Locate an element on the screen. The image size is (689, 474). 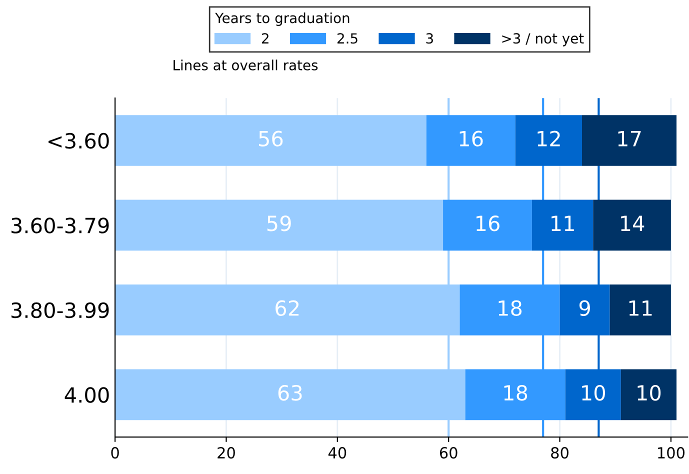
data-label: 63 is located at coordinates (290, 392).